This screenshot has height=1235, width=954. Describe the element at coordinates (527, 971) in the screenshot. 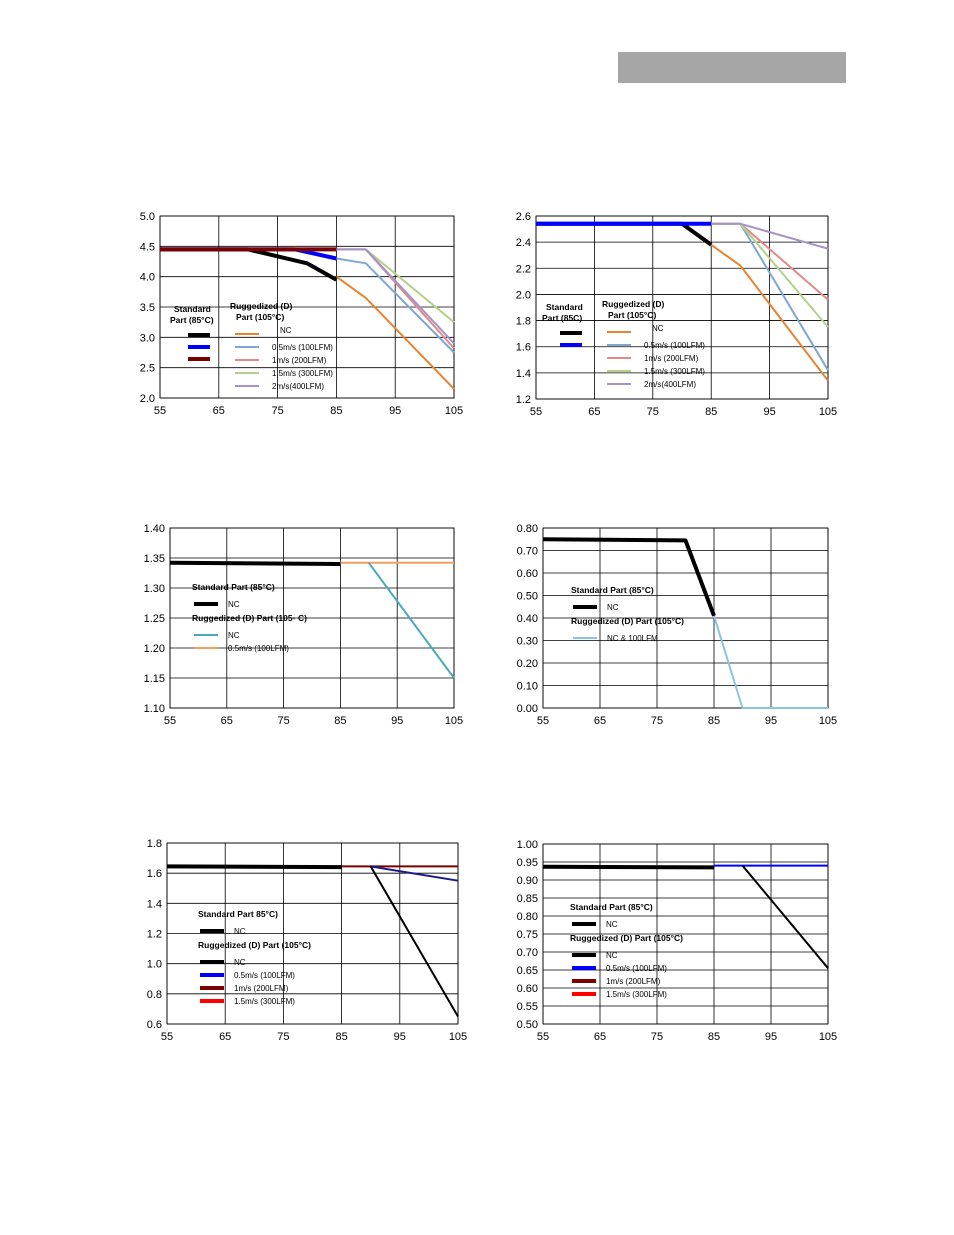

I see `y-tick-label: 0.65` at that location.